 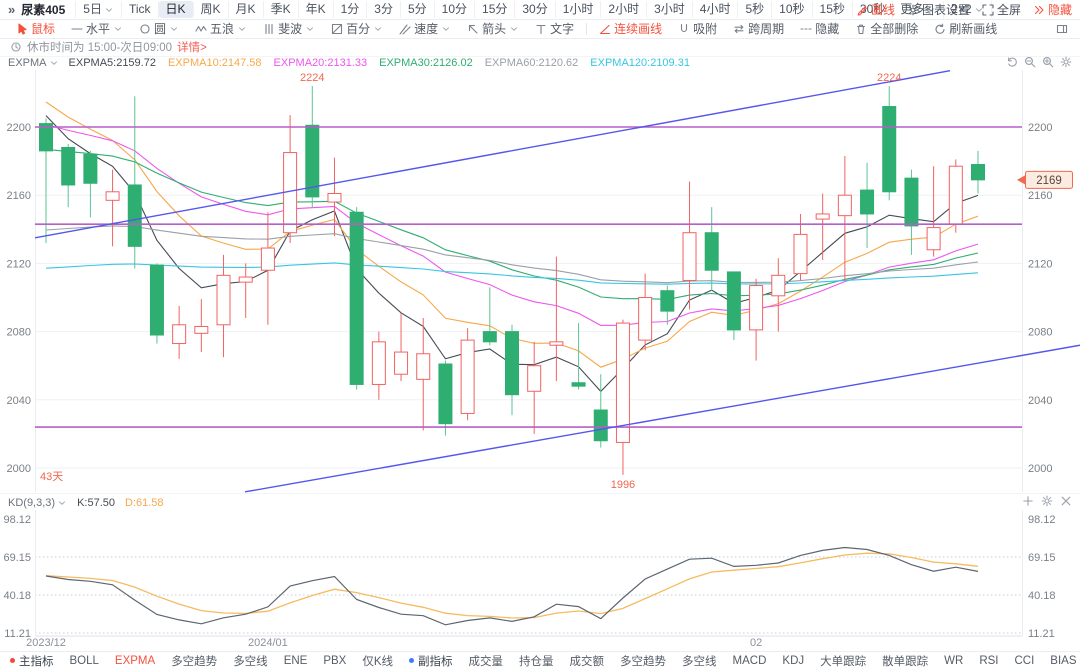 I want to click on period-tab-5min: 5分, so click(x=418, y=9).